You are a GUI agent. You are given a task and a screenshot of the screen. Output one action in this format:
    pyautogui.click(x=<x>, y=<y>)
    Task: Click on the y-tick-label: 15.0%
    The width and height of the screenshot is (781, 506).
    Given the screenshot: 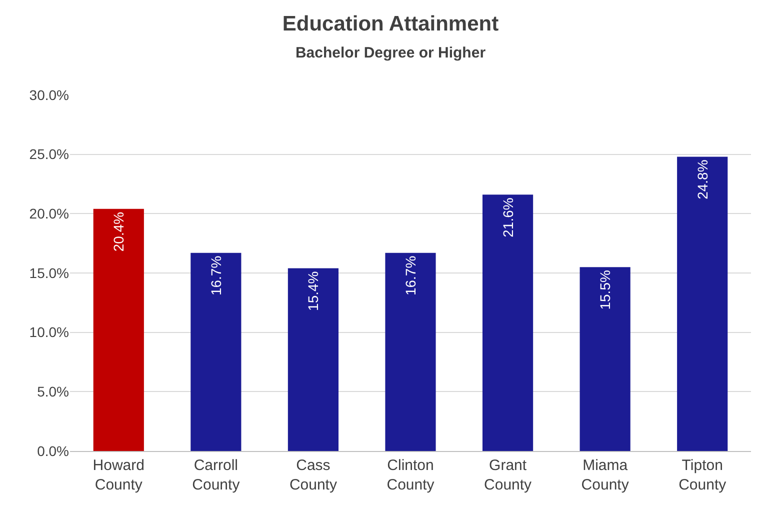 What is the action you would take?
    pyautogui.click(x=49, y=272)
    